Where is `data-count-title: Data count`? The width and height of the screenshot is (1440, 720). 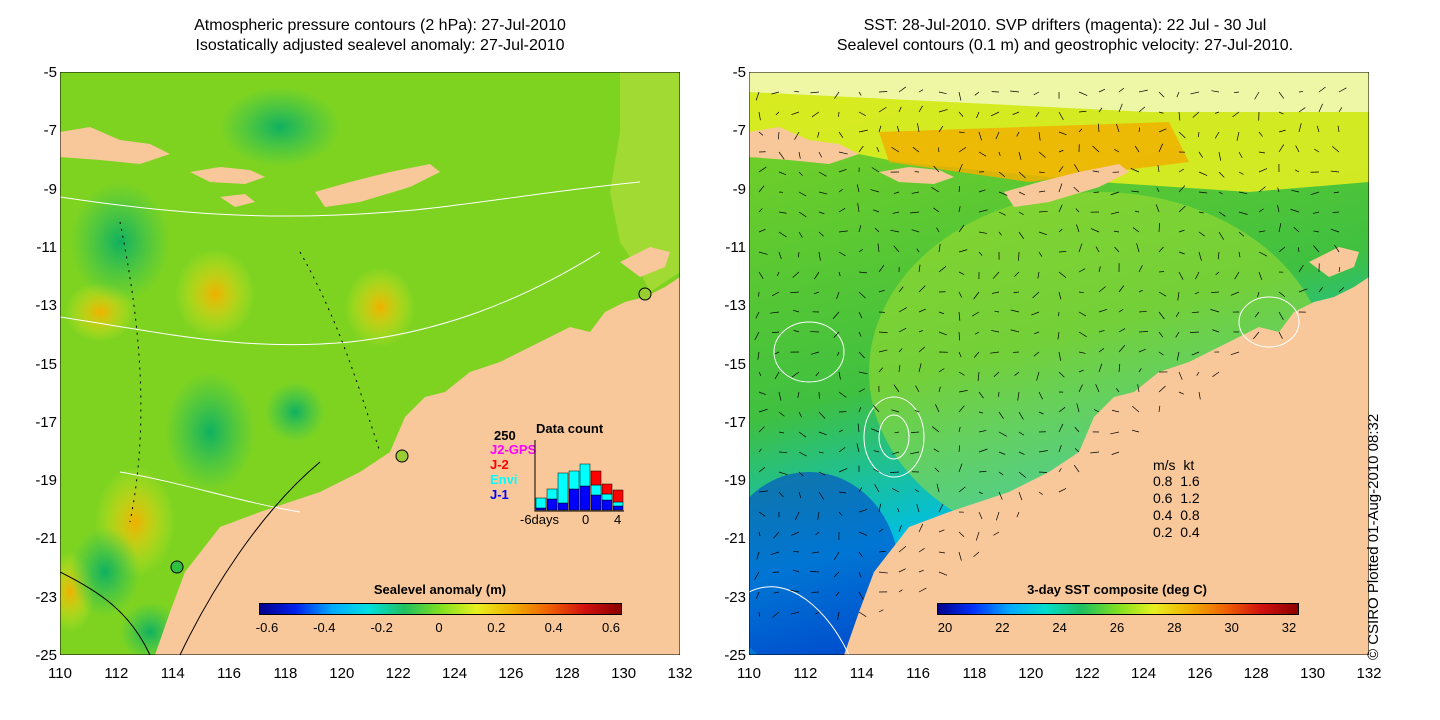 data-count-title: Data count is located at coordinates (570, 428).